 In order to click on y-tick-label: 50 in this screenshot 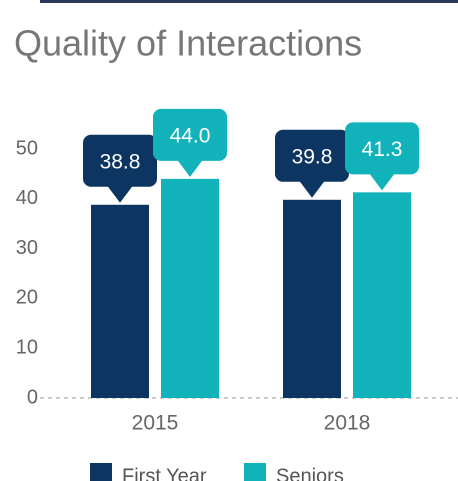, I will do `click(27, 148)`.